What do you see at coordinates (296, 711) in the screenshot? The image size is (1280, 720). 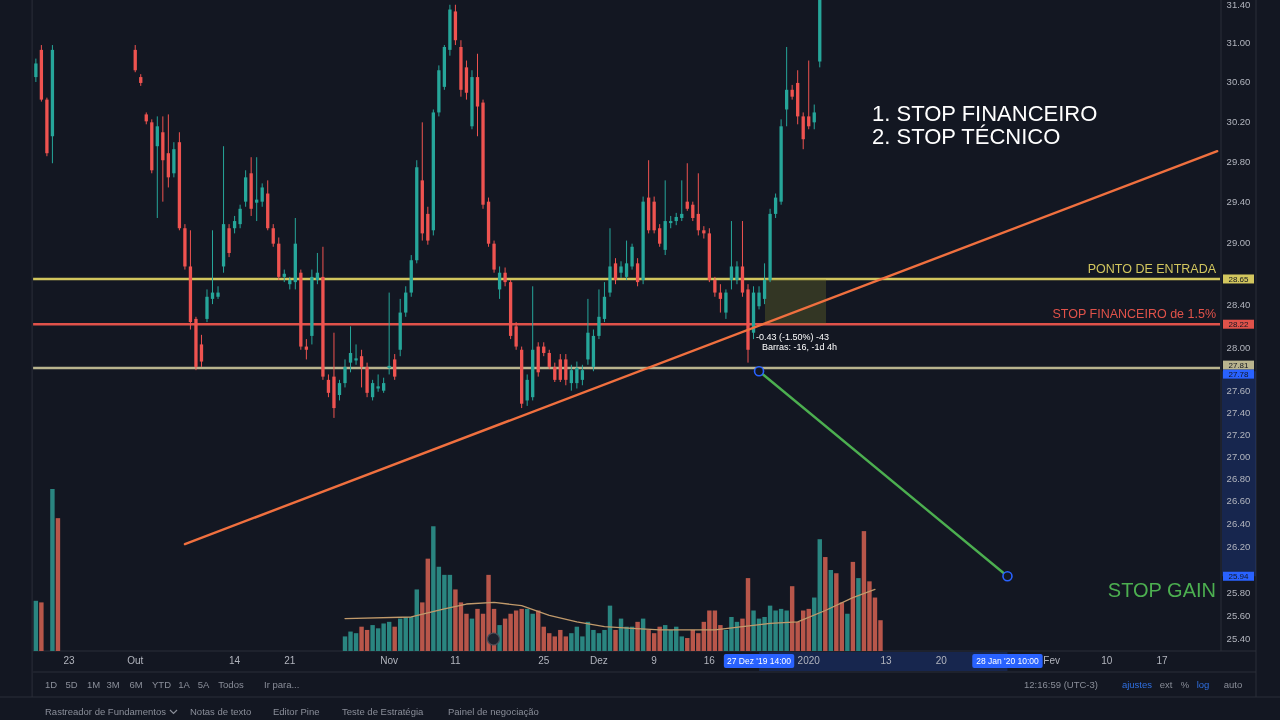 I see `text: Editor Pine` at bounding box center [296, 711].